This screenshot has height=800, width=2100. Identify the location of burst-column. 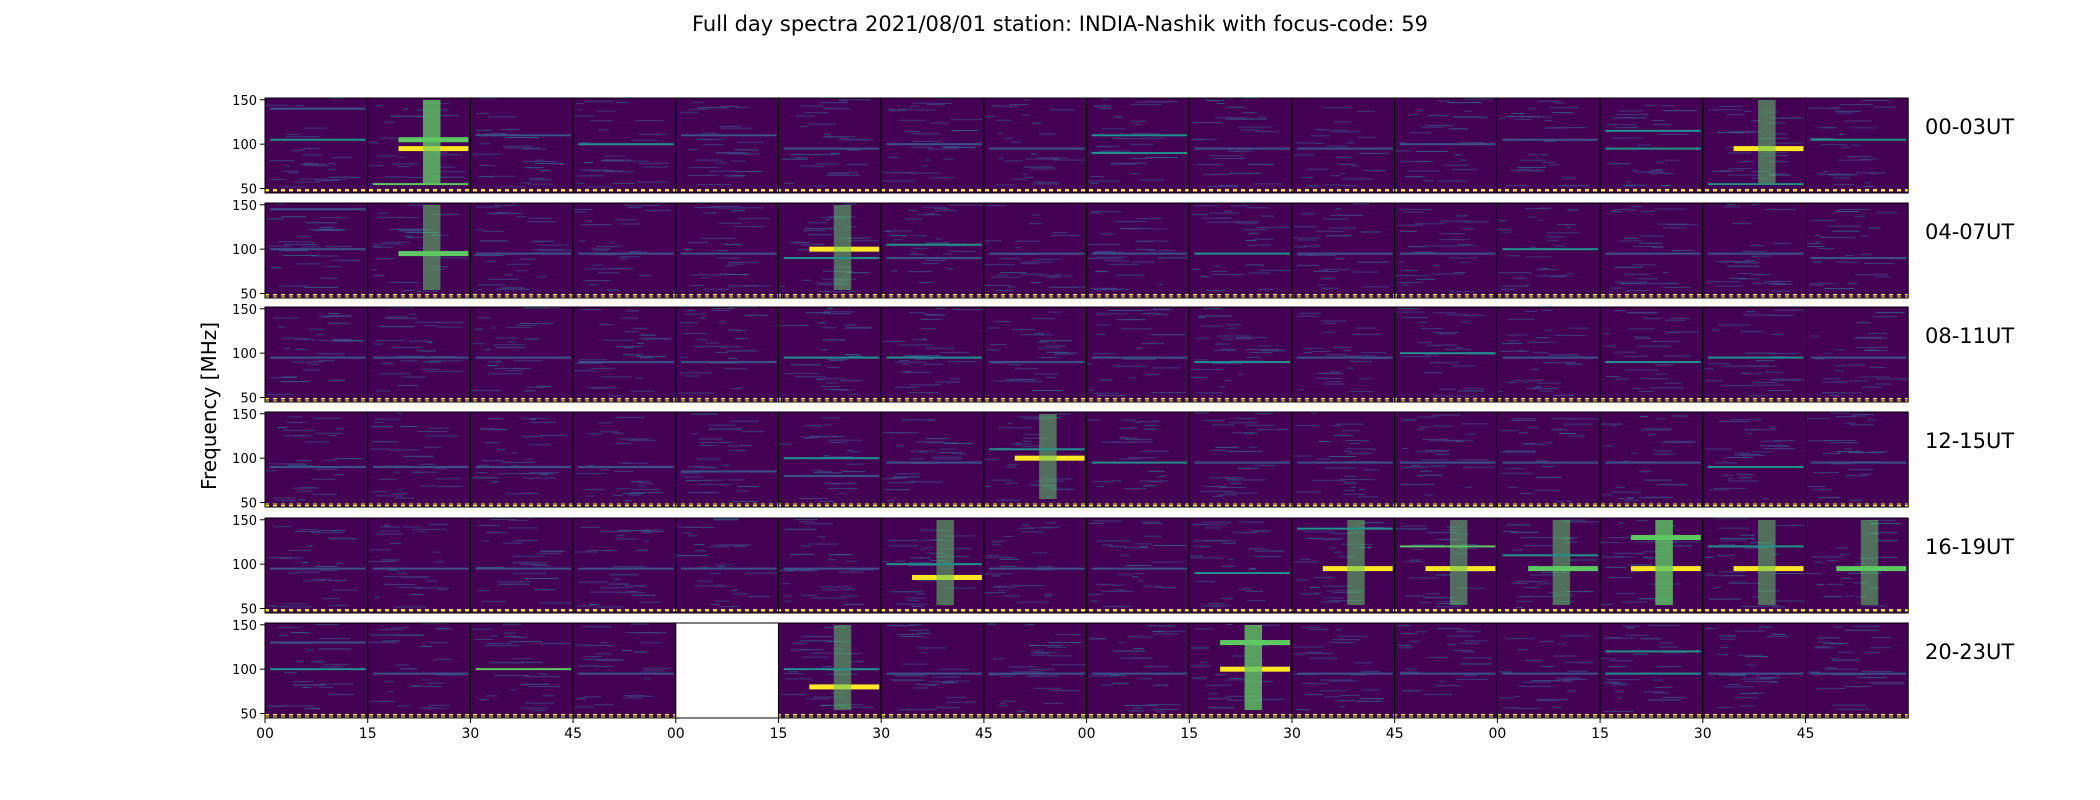
(431, 142).